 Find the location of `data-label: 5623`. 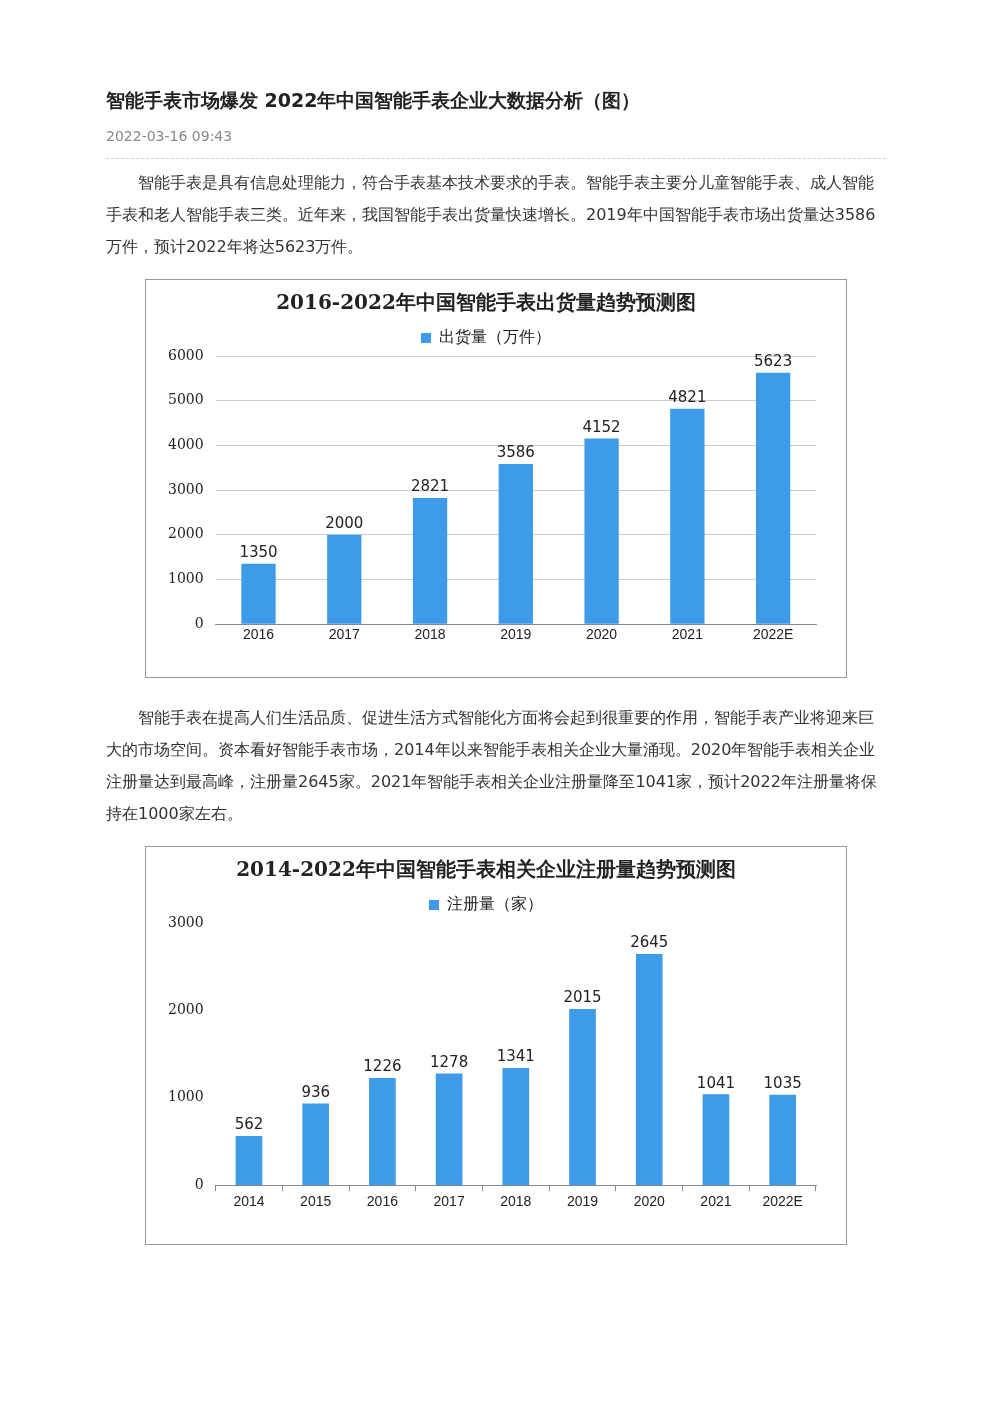

data-label: 5623 is located at coordinates (773, 361).